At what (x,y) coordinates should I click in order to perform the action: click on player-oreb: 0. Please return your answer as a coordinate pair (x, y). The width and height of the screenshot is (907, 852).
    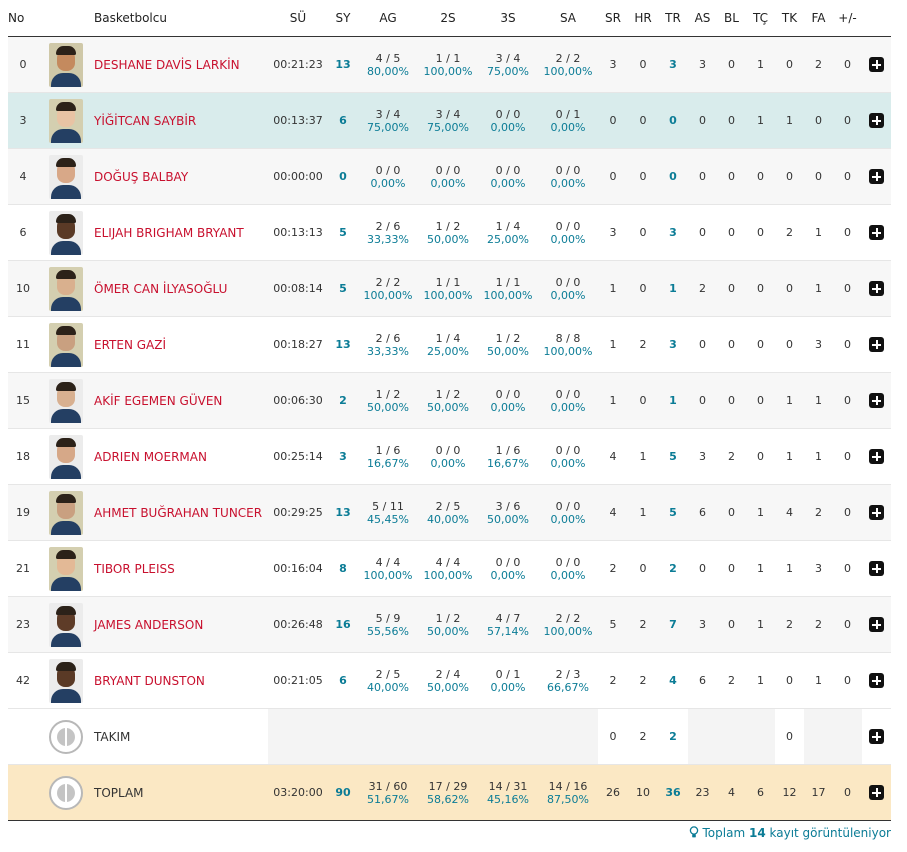
    Looking at the image, I should click on (643, 232).